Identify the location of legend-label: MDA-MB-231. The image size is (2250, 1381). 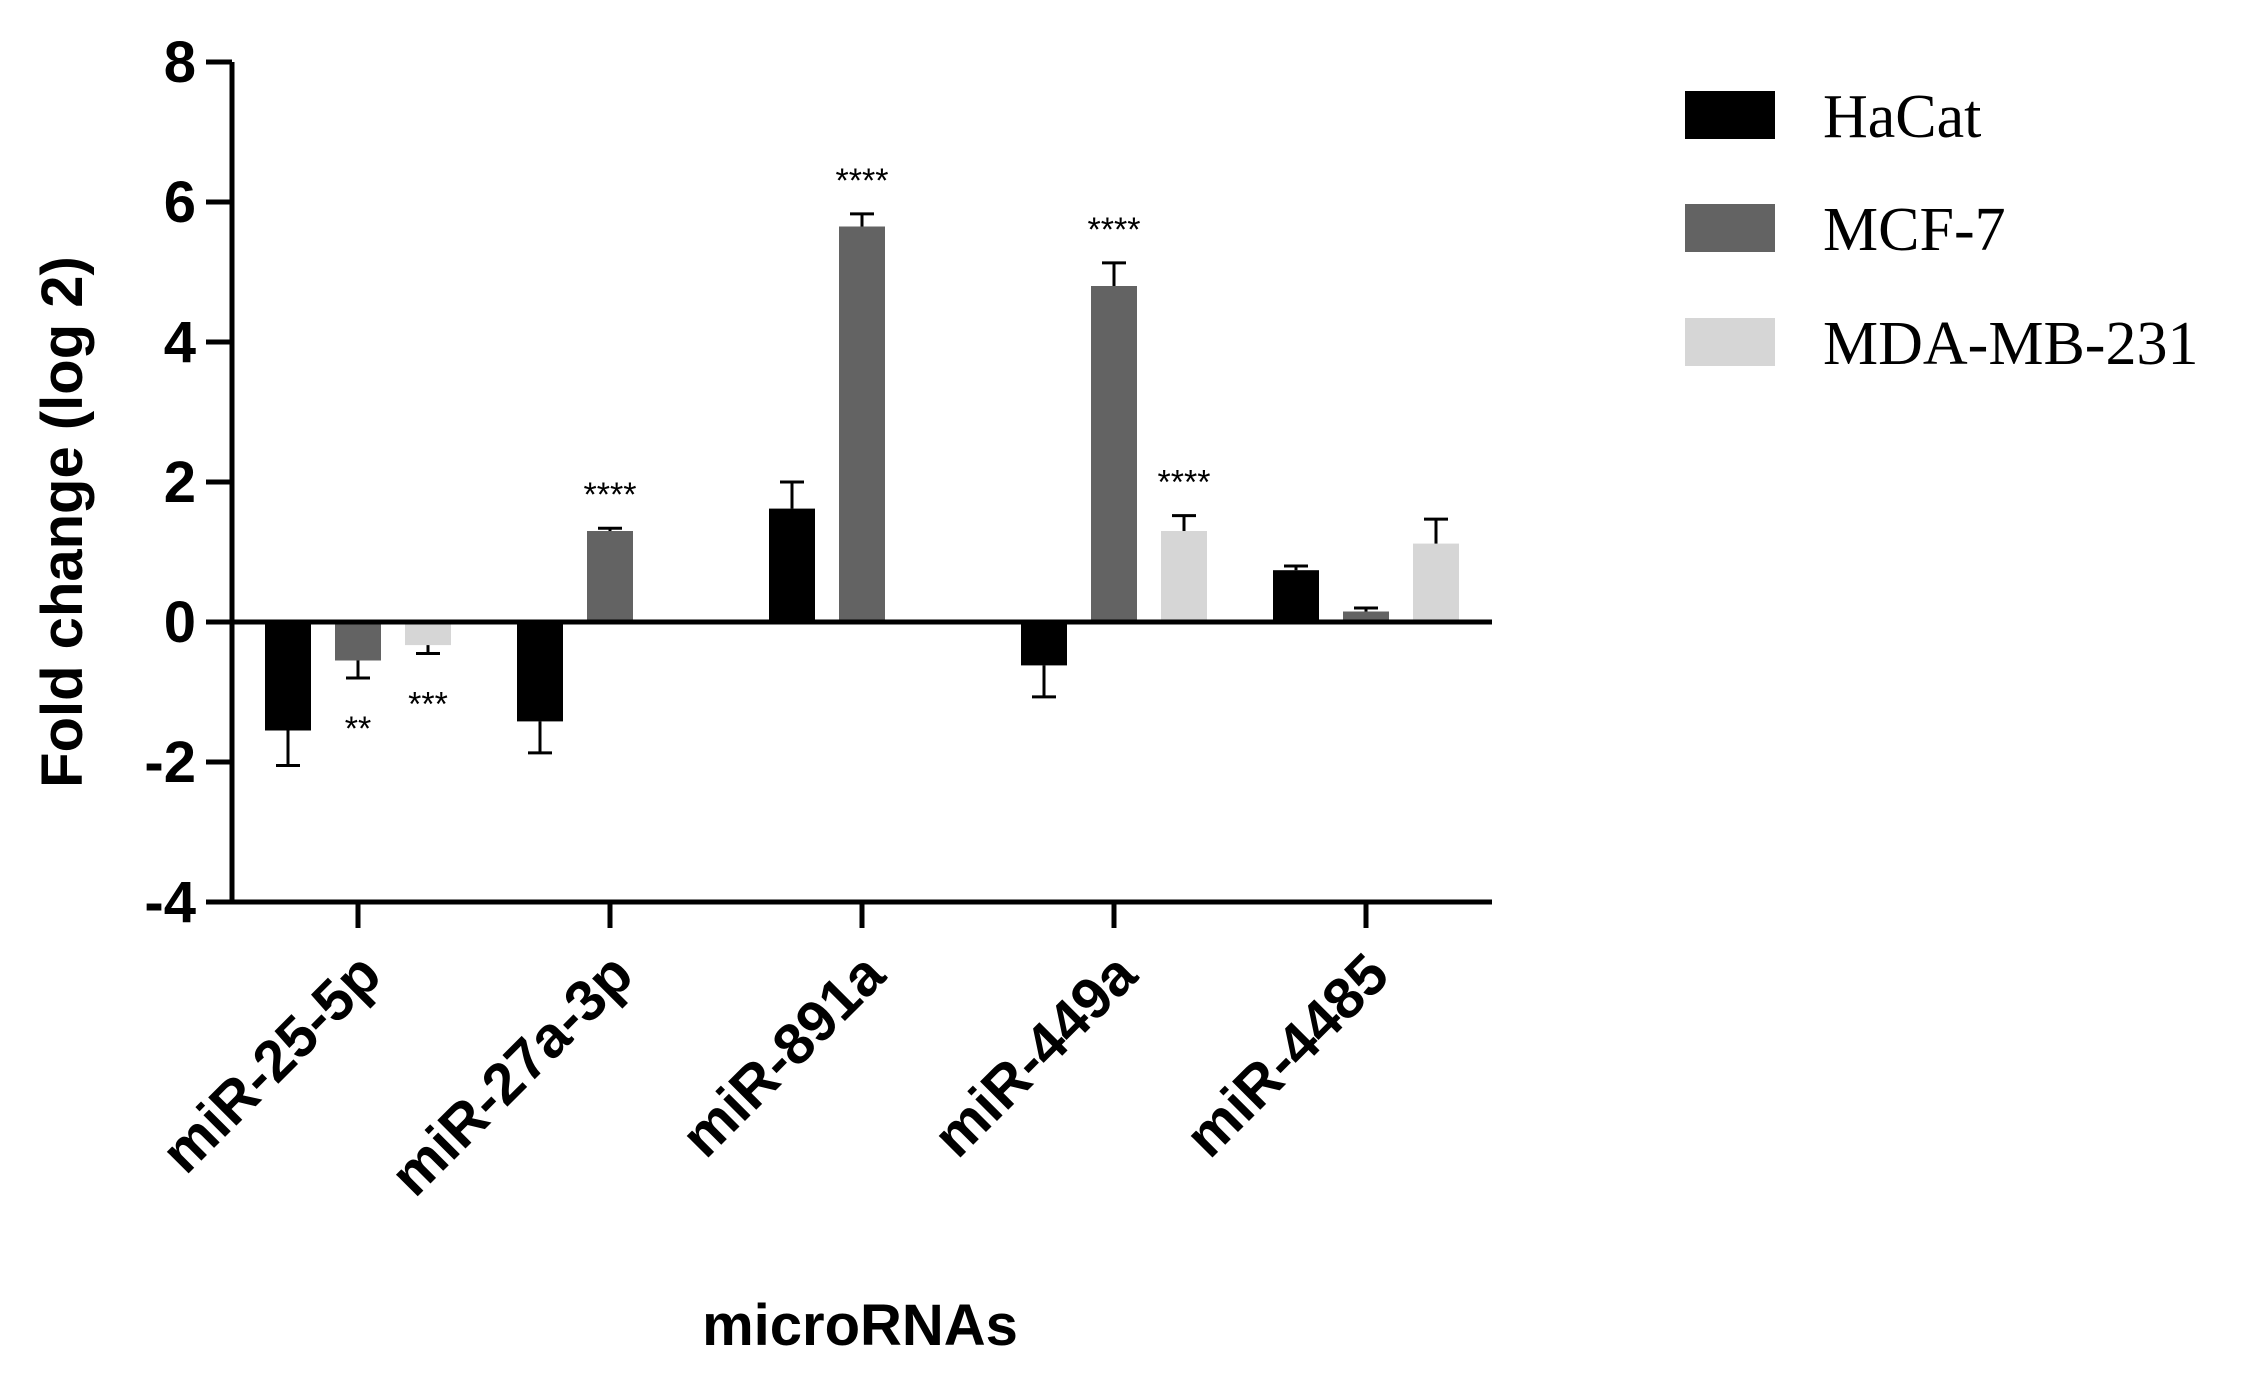
(2010, 344).